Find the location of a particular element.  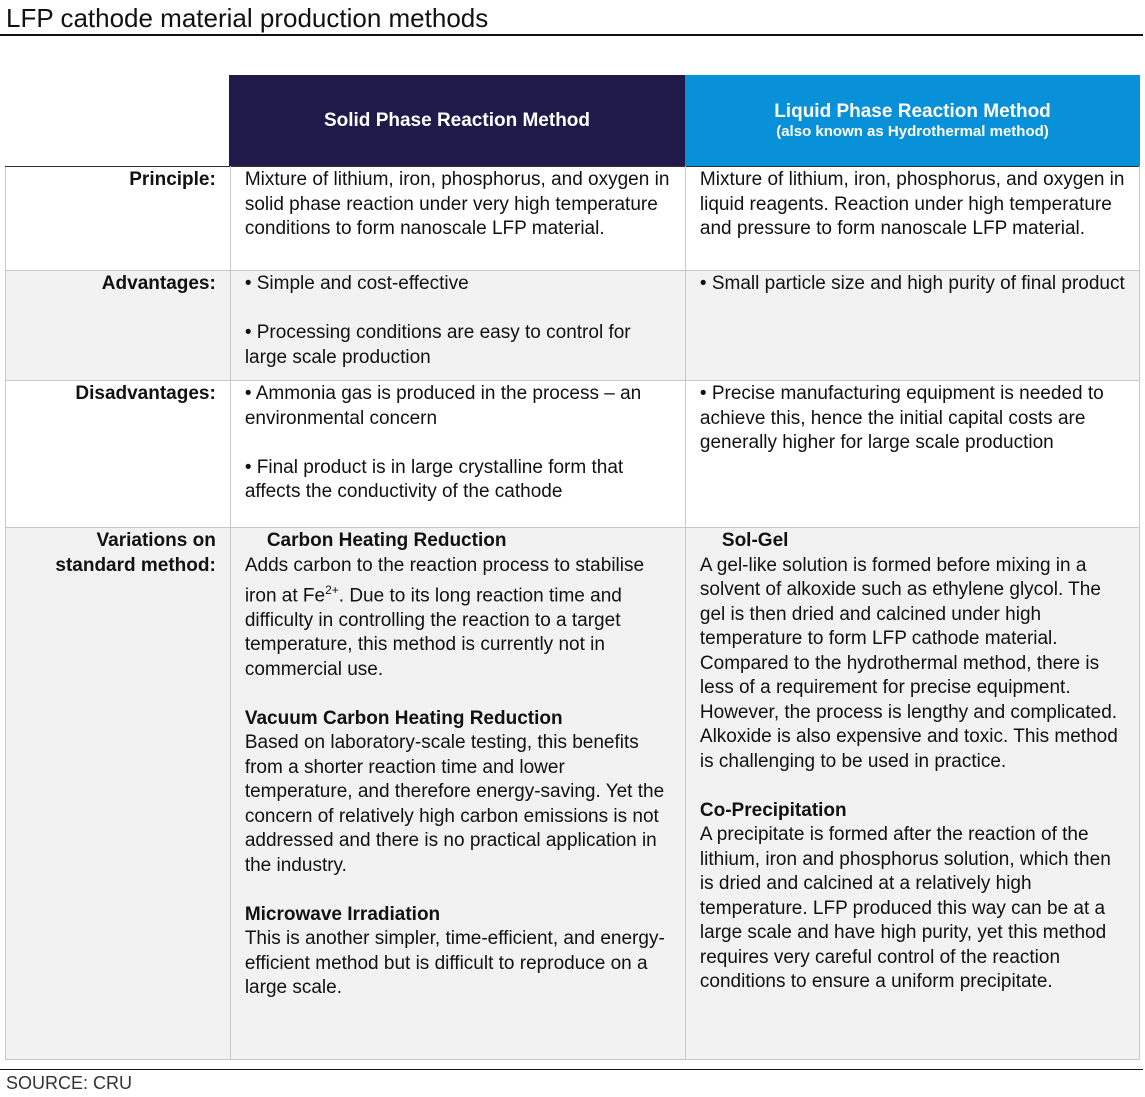

variation-heading: Microwave Irradiation is located at coordinates (342, 914).